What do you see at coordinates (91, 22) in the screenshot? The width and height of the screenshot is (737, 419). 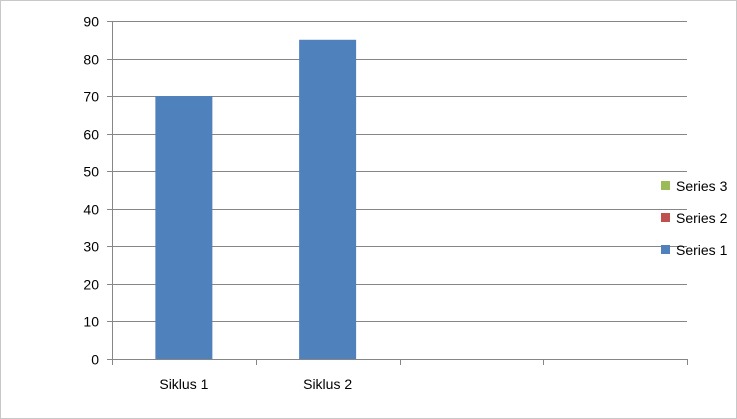 I see `y-tick-label: 90` at bounding box center [91, 22].